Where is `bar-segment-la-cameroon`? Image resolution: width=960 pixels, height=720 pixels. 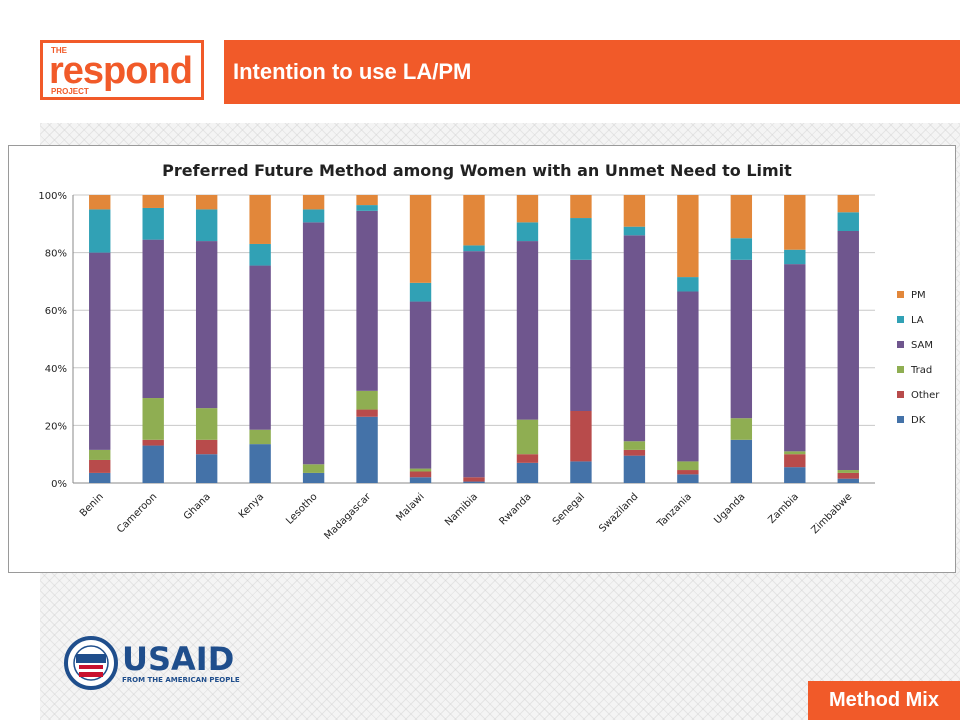
bar-segment-la-cameroon is located at coordinates (153, 223).